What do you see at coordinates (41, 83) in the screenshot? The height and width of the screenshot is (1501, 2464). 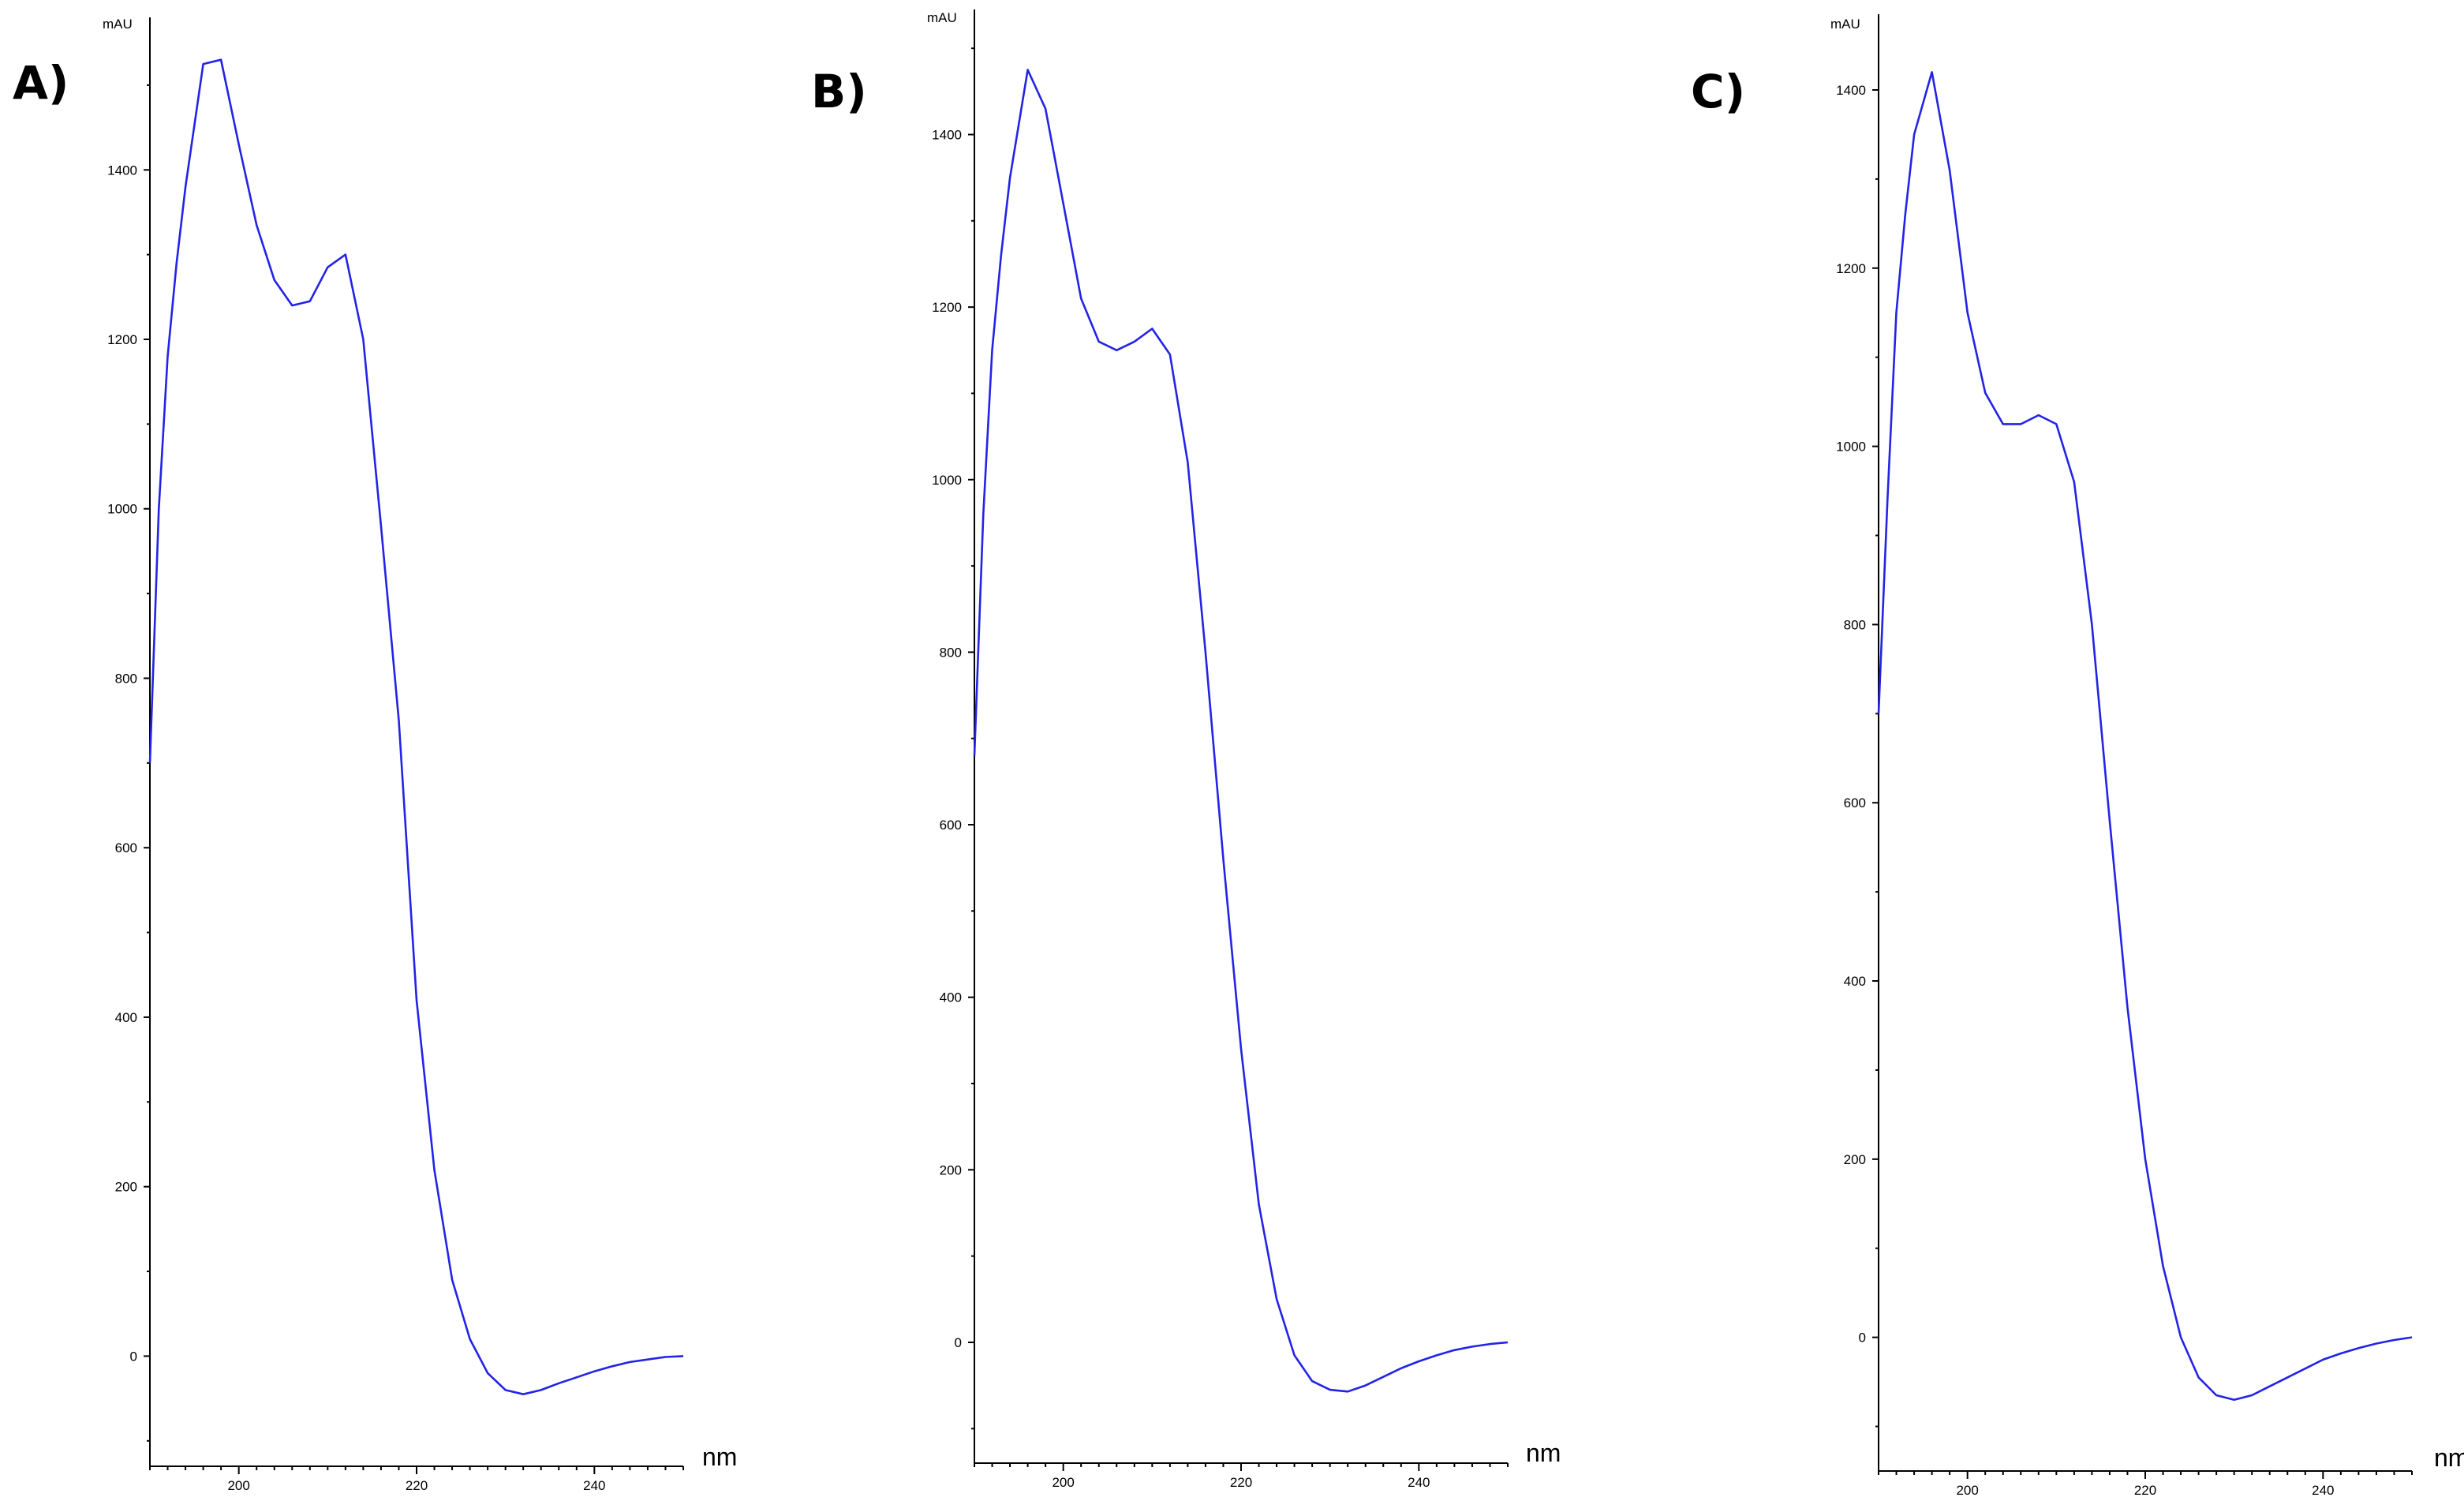 I see `panel-a-label: A)` at bounding box center [41, 83].